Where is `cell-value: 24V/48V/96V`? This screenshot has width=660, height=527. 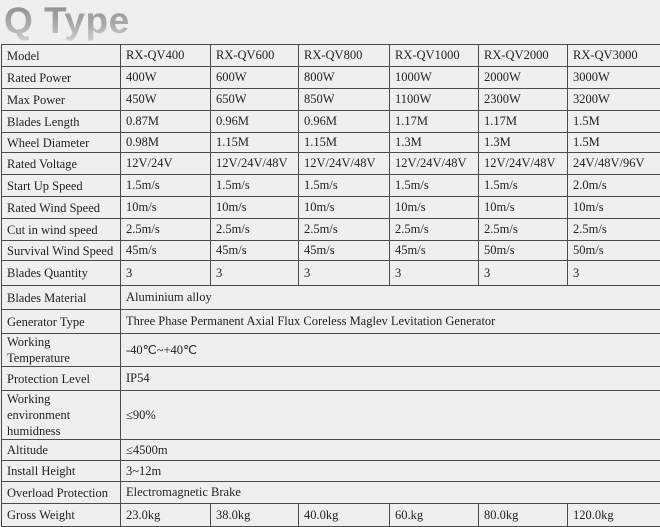 cell-value: 24V/48V/96V is located at coordinates (614, 164).